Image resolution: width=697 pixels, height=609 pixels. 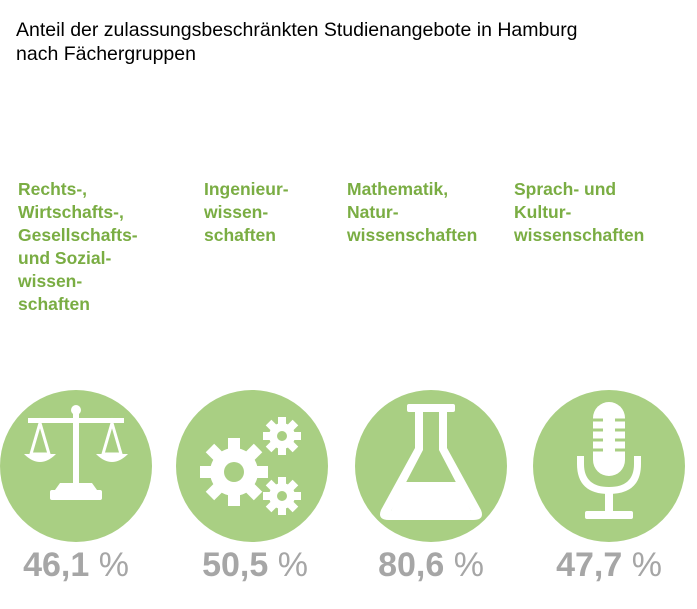 What do you see at coordinates (609, 466) in the screenshot?
I see `microphone-icon` at bounding box center [609, 466].